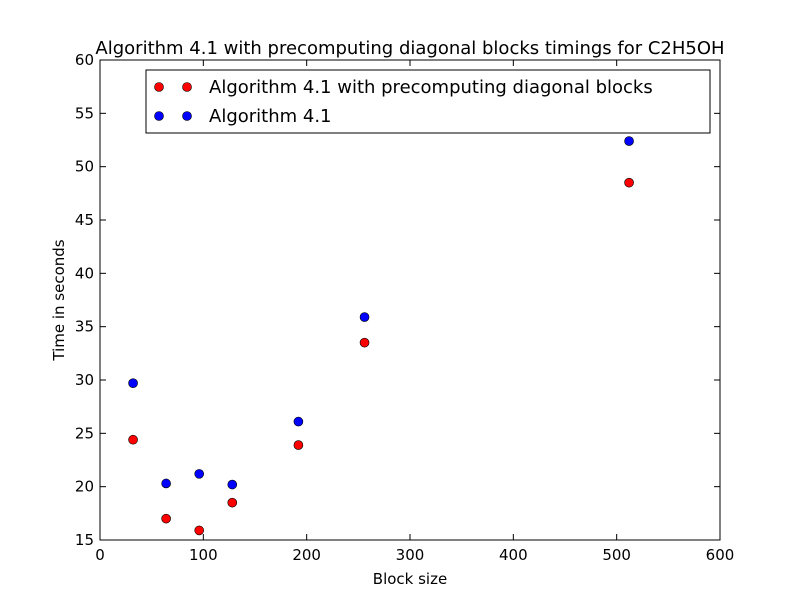  What do you see at coordinates (270, 116) in the screenshot?
I see `legend-label-series-2: Algorithm 4.1` at bounding box center [270, 116].